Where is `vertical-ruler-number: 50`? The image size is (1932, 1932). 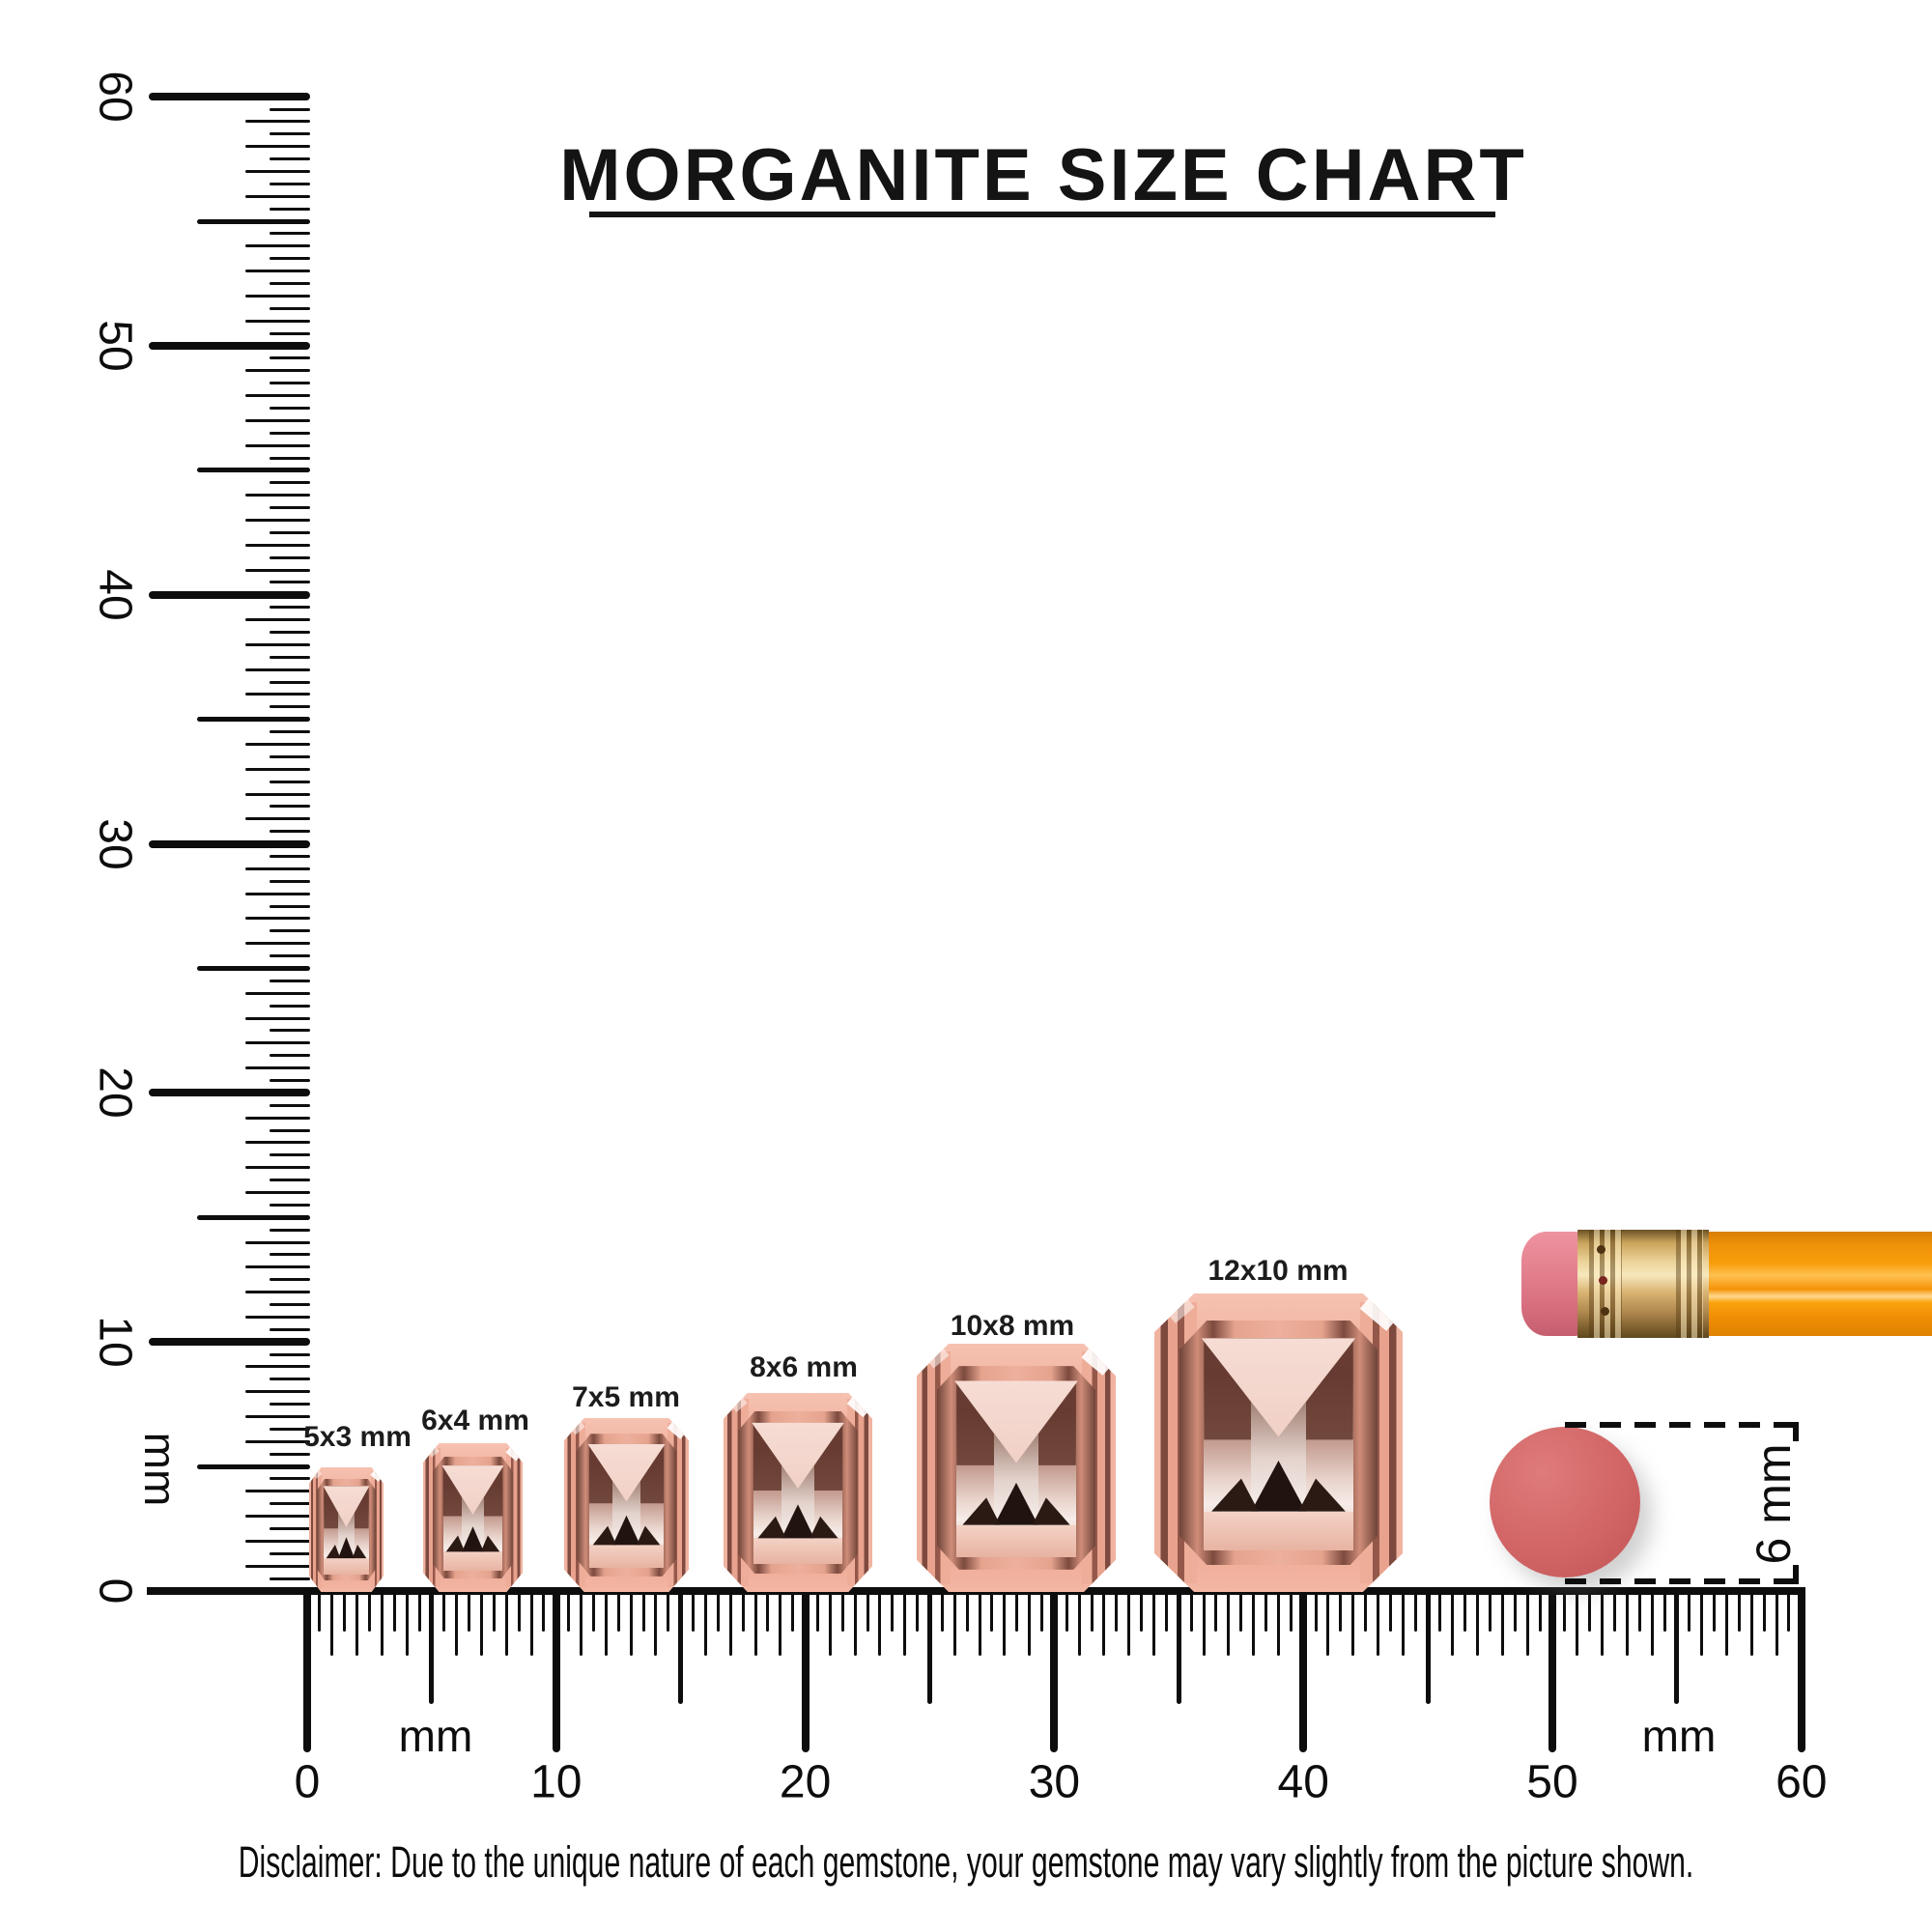 vertical-ruler-number: 50 is located at coordinates (115, 346).